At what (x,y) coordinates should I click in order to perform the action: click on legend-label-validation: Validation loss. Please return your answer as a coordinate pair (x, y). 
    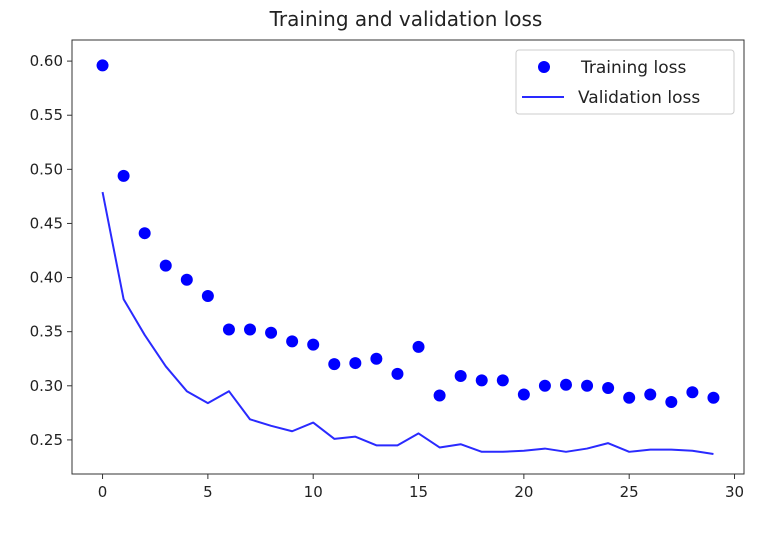
    Looking at the image, I should click on (639, 98).